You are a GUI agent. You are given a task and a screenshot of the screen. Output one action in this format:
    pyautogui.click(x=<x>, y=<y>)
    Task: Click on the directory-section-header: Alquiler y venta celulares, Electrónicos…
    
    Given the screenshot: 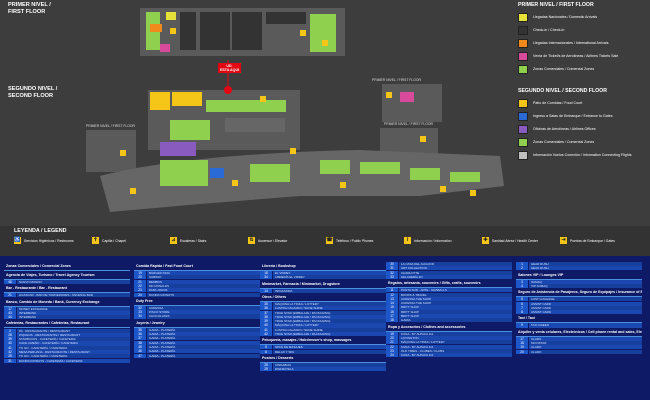 What is the action you would take?
    pyautogui.click(x=579, y=332)
    